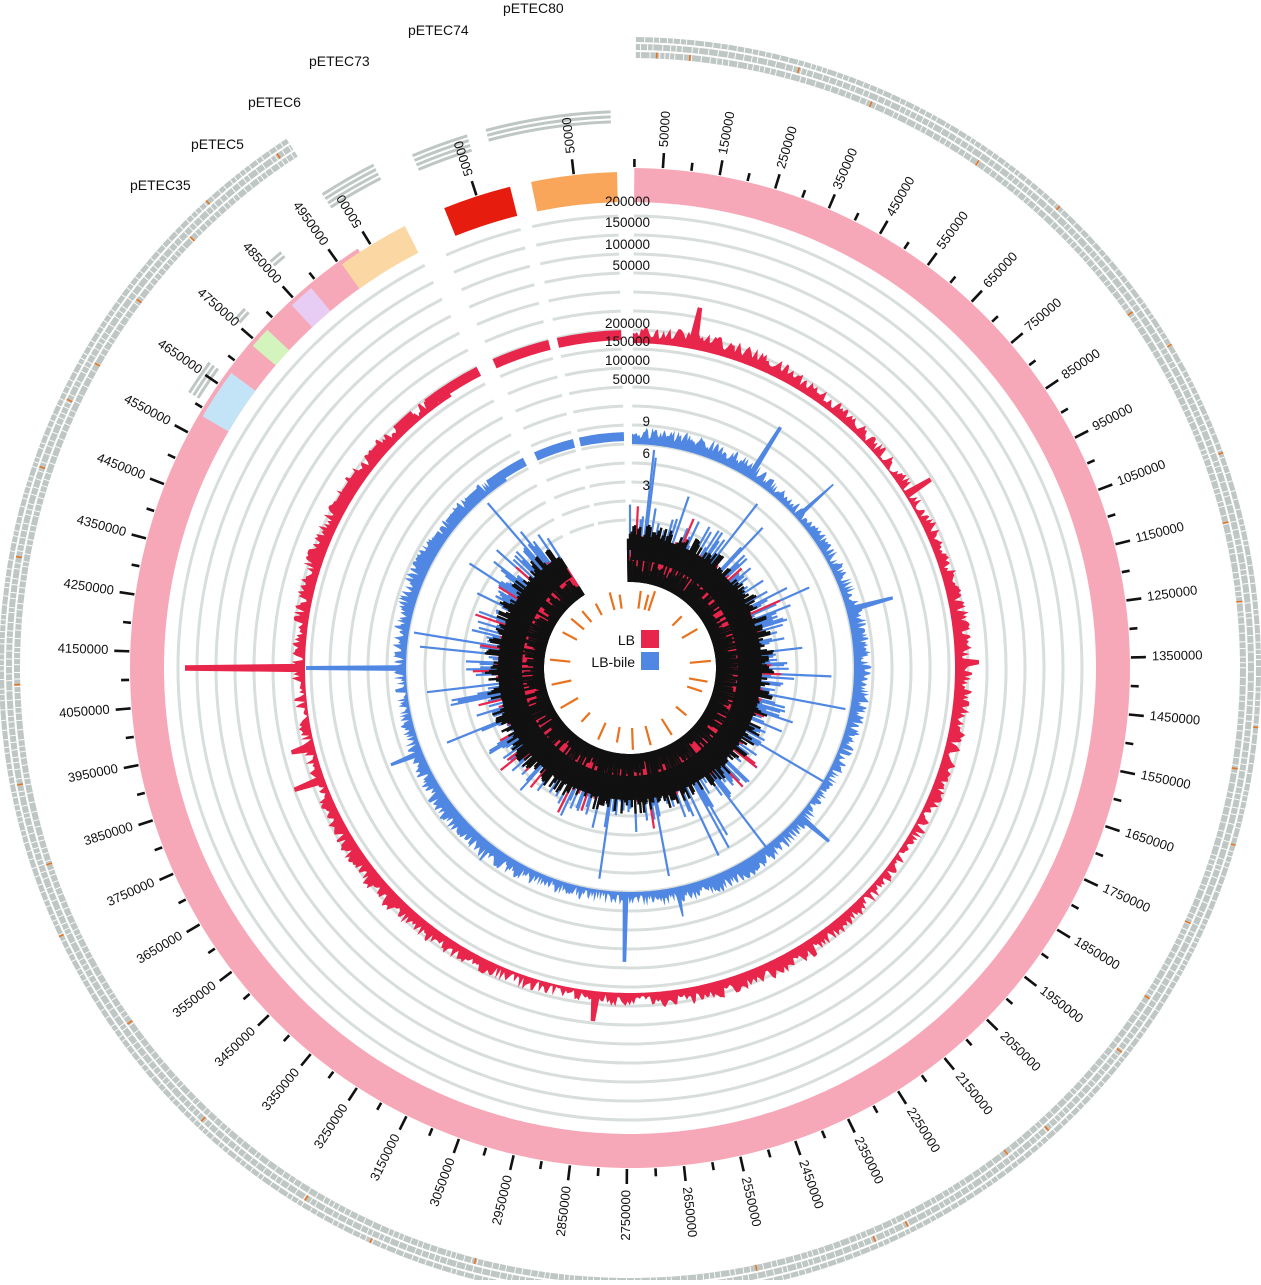  What do you see at coordinates (726, 132) in the screenshot?
I see `chromosome-tick-label: 150000` at bounding box center [726, 132].